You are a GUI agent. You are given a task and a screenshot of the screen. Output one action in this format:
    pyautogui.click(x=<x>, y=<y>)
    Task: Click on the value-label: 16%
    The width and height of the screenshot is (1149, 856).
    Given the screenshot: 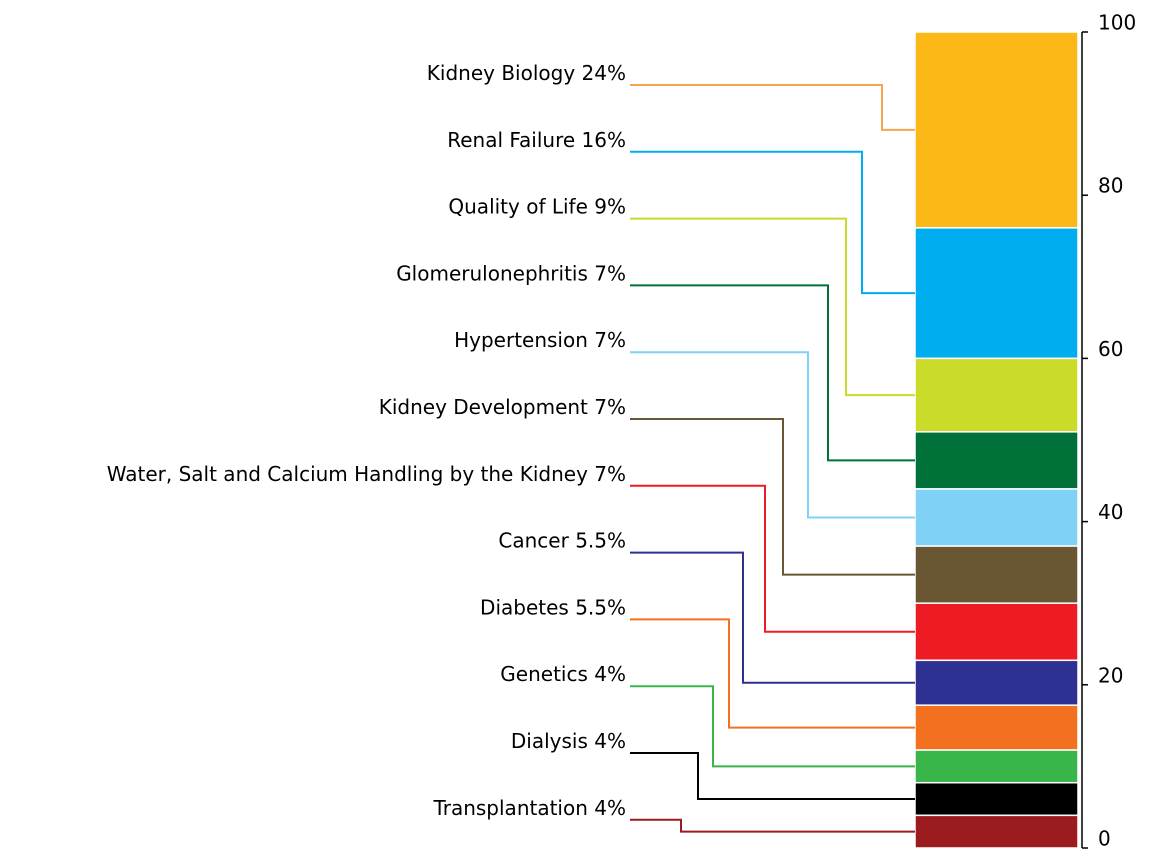 What is the action you would take?
    pyautogui.click(x=604, y=139)
    